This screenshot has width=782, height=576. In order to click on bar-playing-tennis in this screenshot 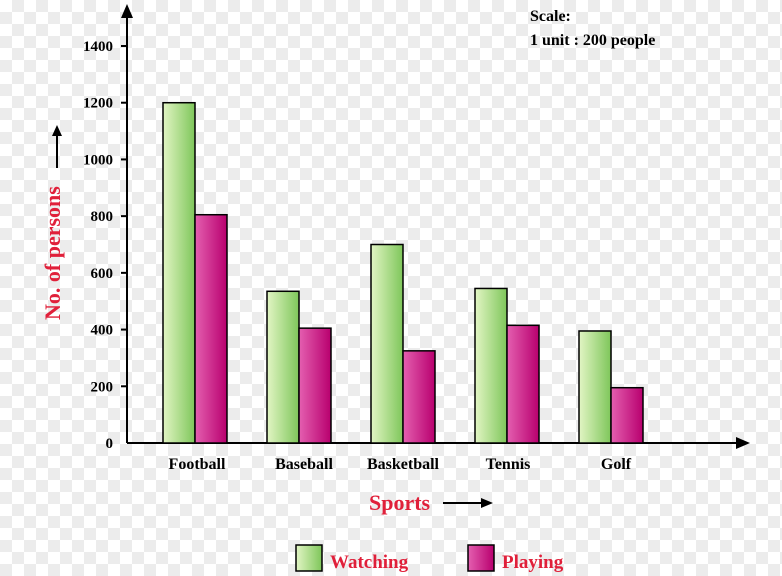, I will do `click(523, 384)`.